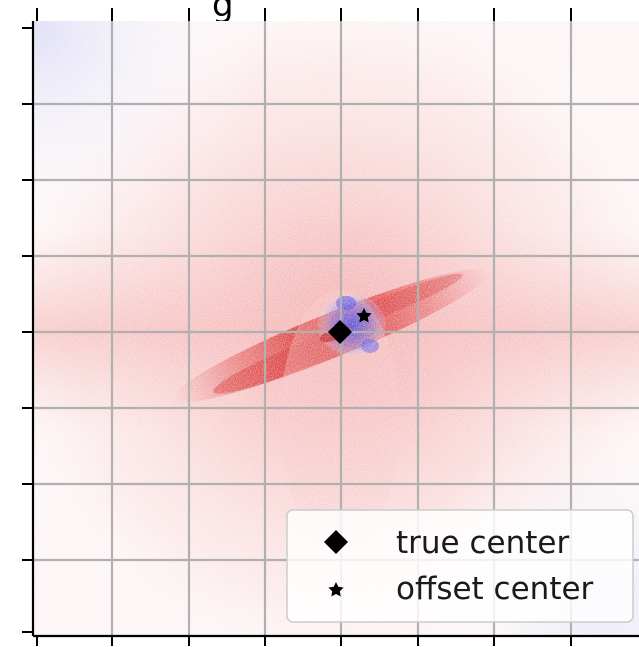 The width and height of the screenshot is (639, 647). I want to click on legend: true center offset center, so click(460, 566).